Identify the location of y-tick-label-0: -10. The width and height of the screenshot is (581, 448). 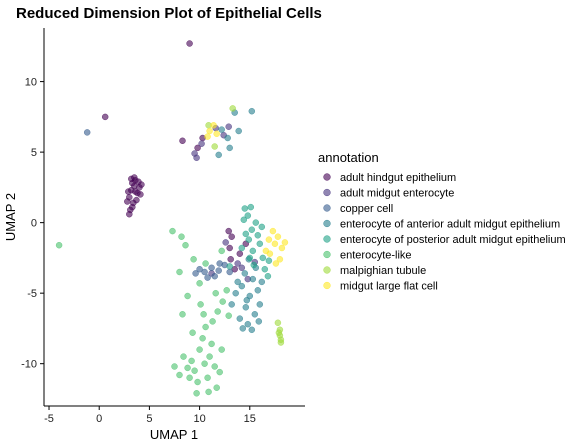
(29, 365).